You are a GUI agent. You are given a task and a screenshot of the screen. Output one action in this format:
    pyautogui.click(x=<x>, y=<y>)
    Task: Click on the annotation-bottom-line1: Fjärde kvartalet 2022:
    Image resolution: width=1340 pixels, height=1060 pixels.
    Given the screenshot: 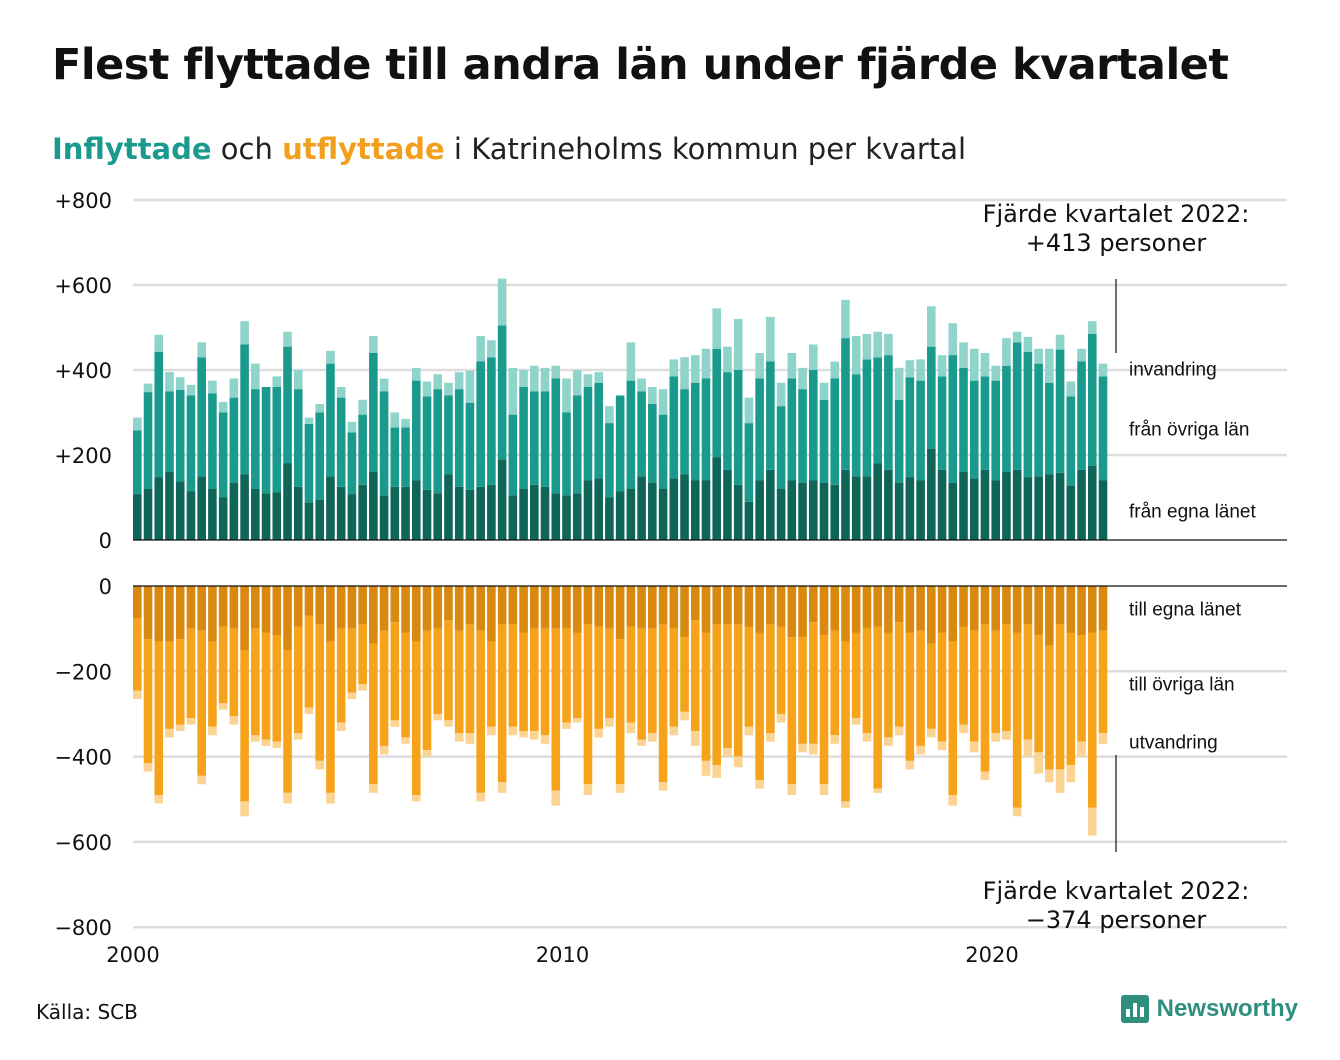 What is the action you would take?
    pyautogui.click(x=1116, y=891)
    